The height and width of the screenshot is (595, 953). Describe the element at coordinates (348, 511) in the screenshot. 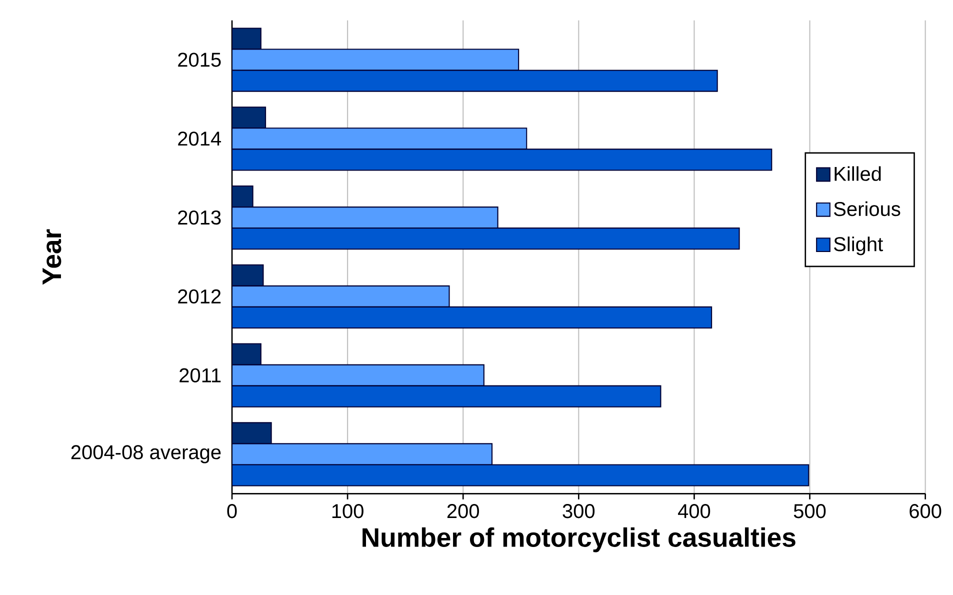

I see `x-tick-label: 100` at that location.